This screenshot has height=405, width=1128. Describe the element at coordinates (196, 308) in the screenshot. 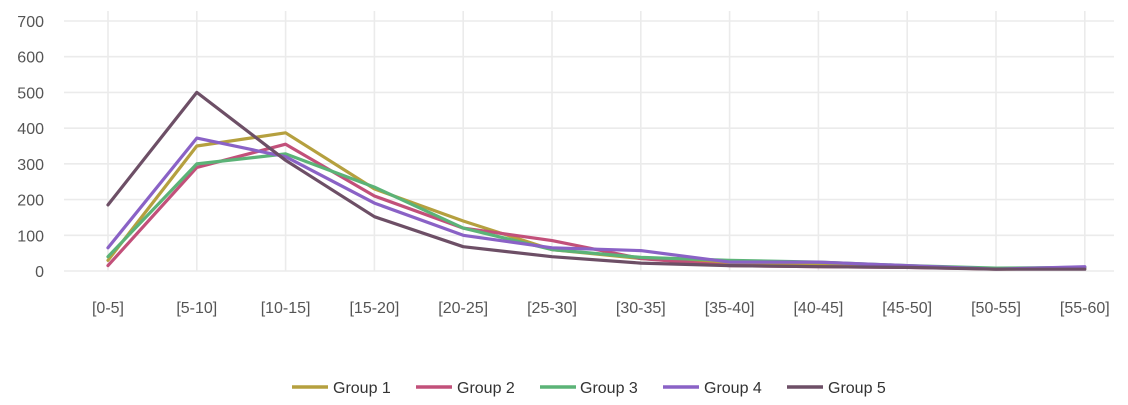

I see `x-tick-label: [5-10]` at that location.